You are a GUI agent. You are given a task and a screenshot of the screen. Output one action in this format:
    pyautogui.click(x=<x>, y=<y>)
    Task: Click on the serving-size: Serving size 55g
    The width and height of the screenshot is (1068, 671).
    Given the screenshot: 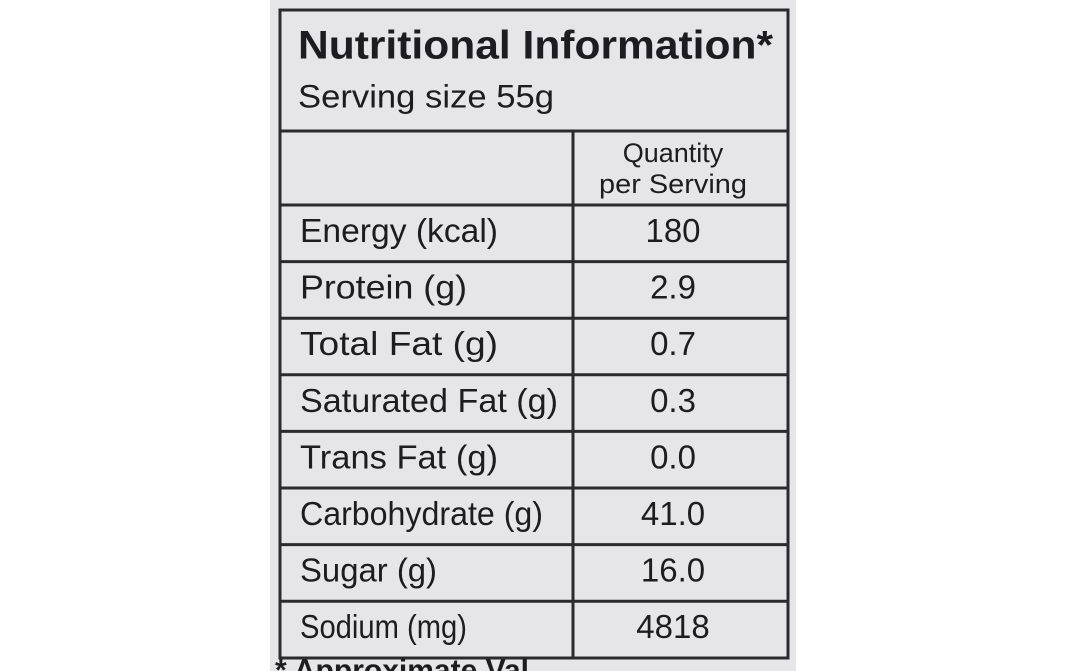 What is the action you would take?
    pyautogui.click(x=426, y=96)
    